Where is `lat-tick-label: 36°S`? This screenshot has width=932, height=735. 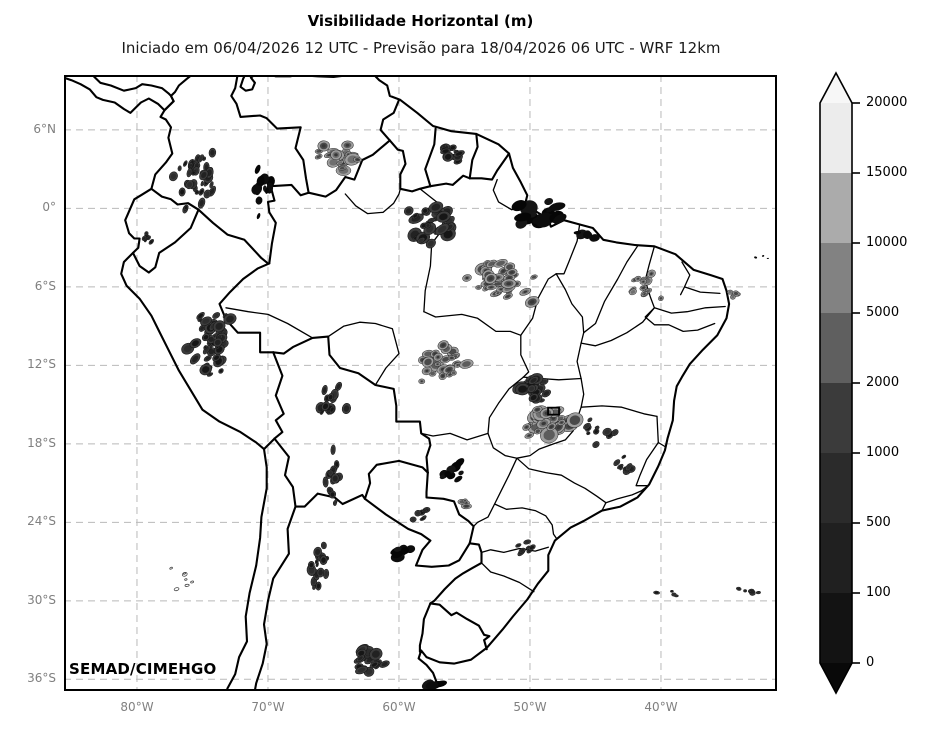
lat-tick-label: 36°S is located at coordinates (41, 678).